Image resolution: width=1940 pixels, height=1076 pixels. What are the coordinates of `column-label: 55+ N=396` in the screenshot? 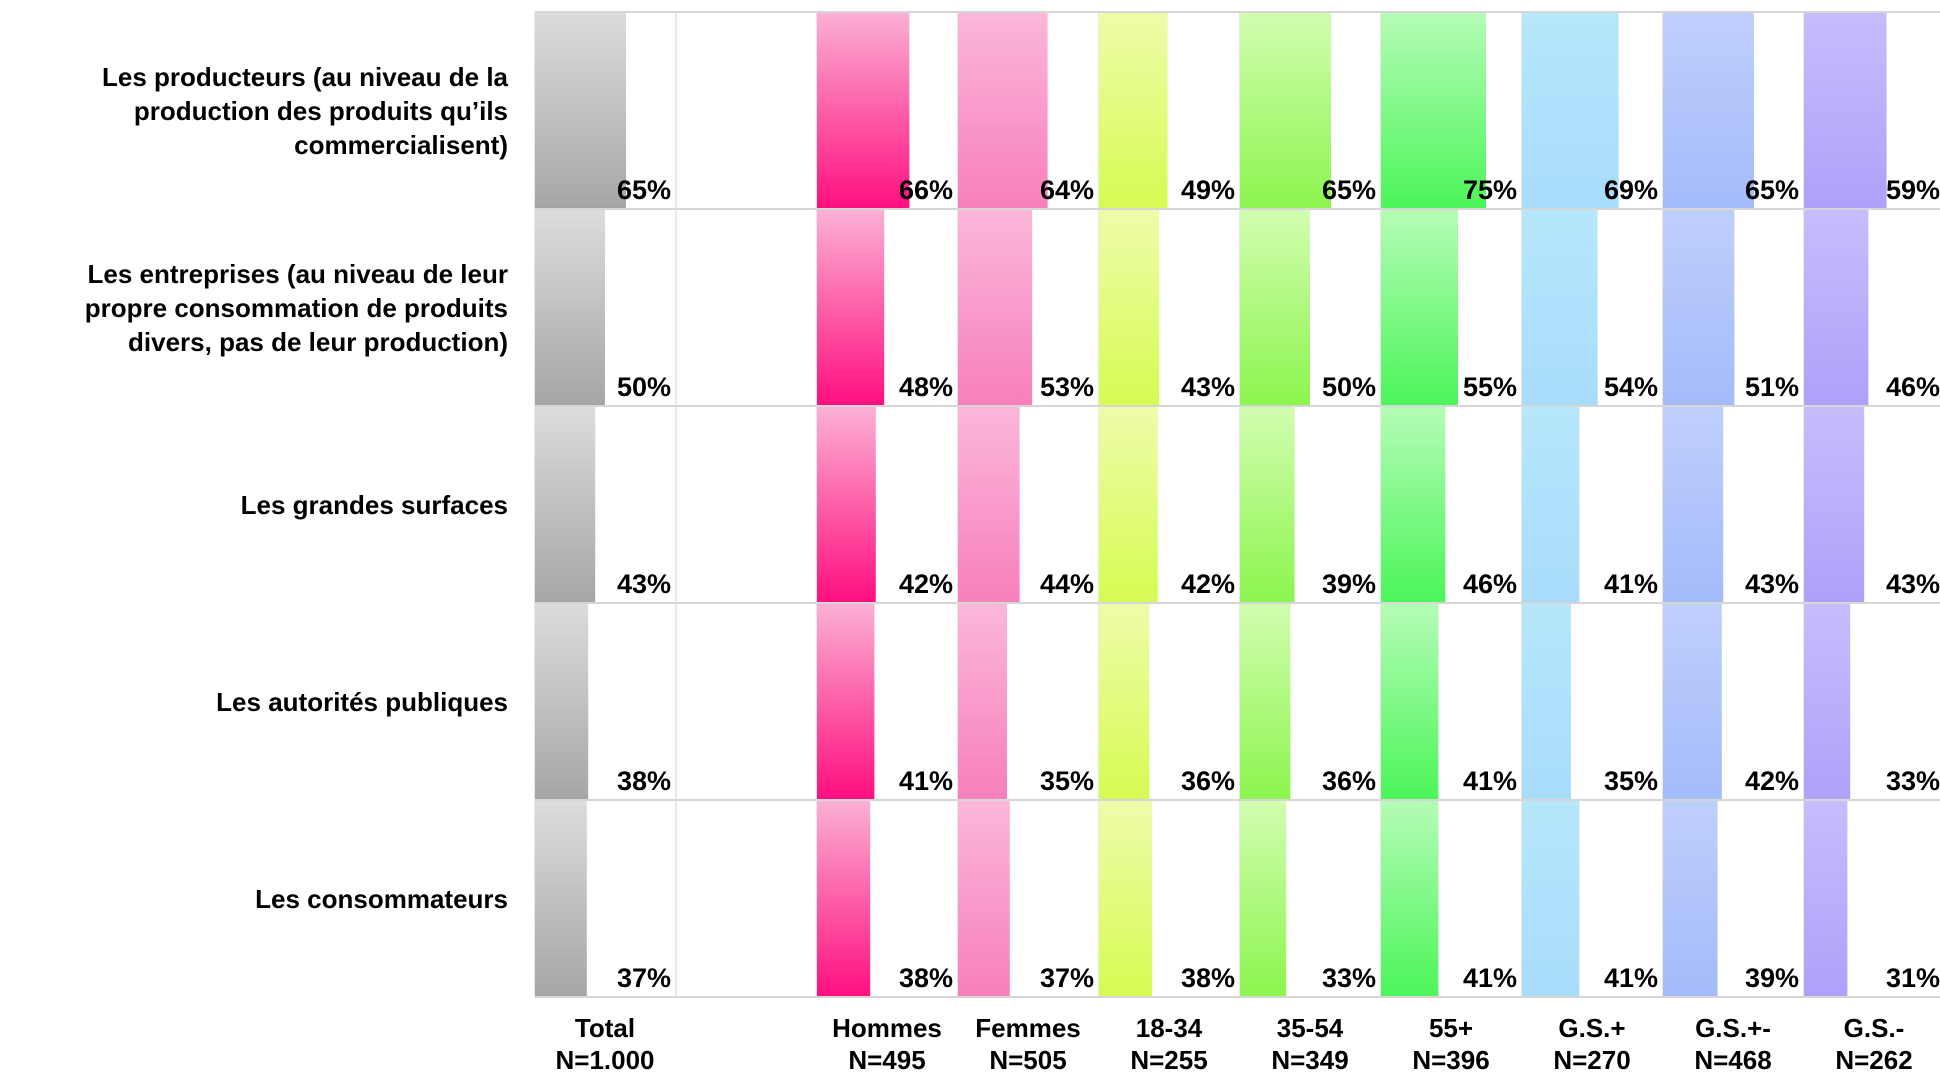 It's located at (1451, 1044).